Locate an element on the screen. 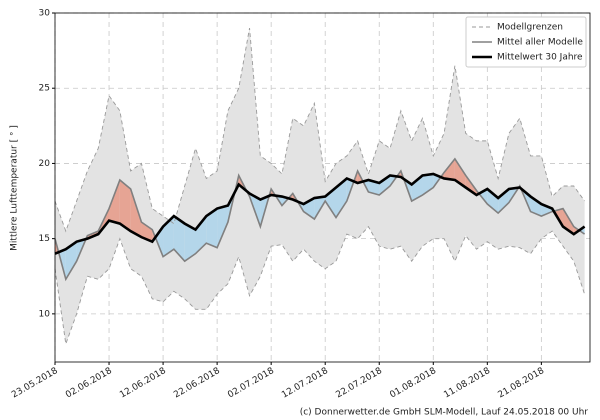 This screenshot has width=600, height=420. x-tick-label: 22.07.2018 is located at coordinates (359, 383).